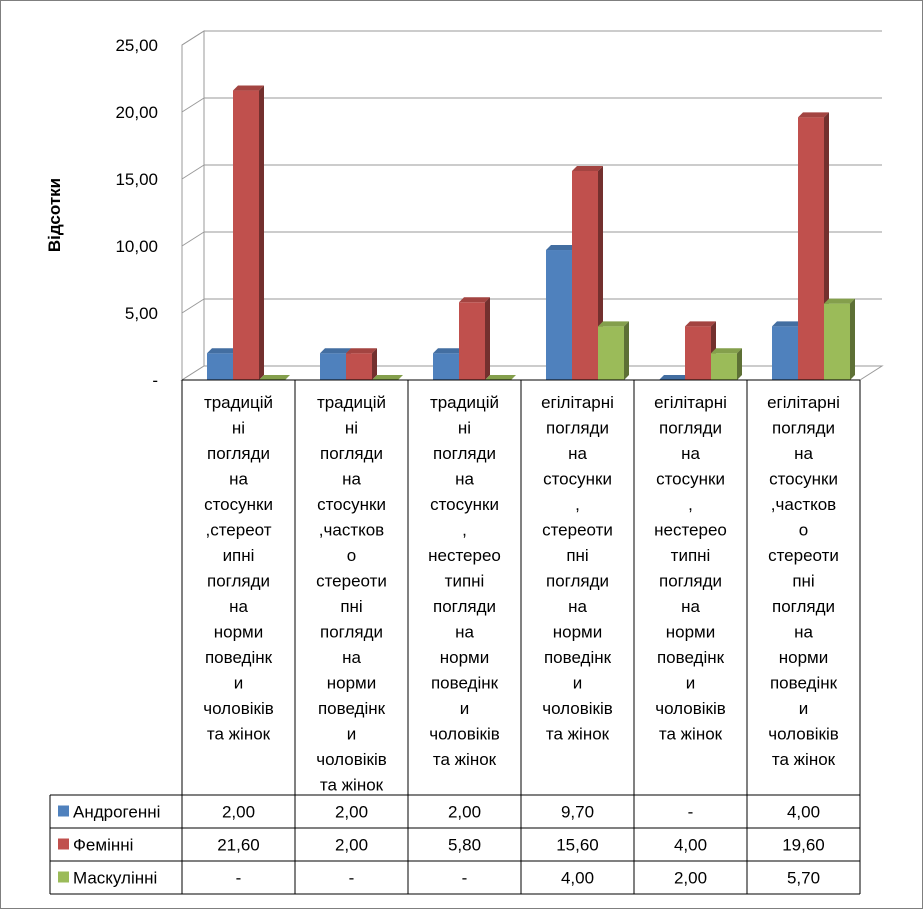  What do you see at coordinates (464, 845) in the screenshot?
I see `data-label: 5,80` at bounding box center [464, 845].